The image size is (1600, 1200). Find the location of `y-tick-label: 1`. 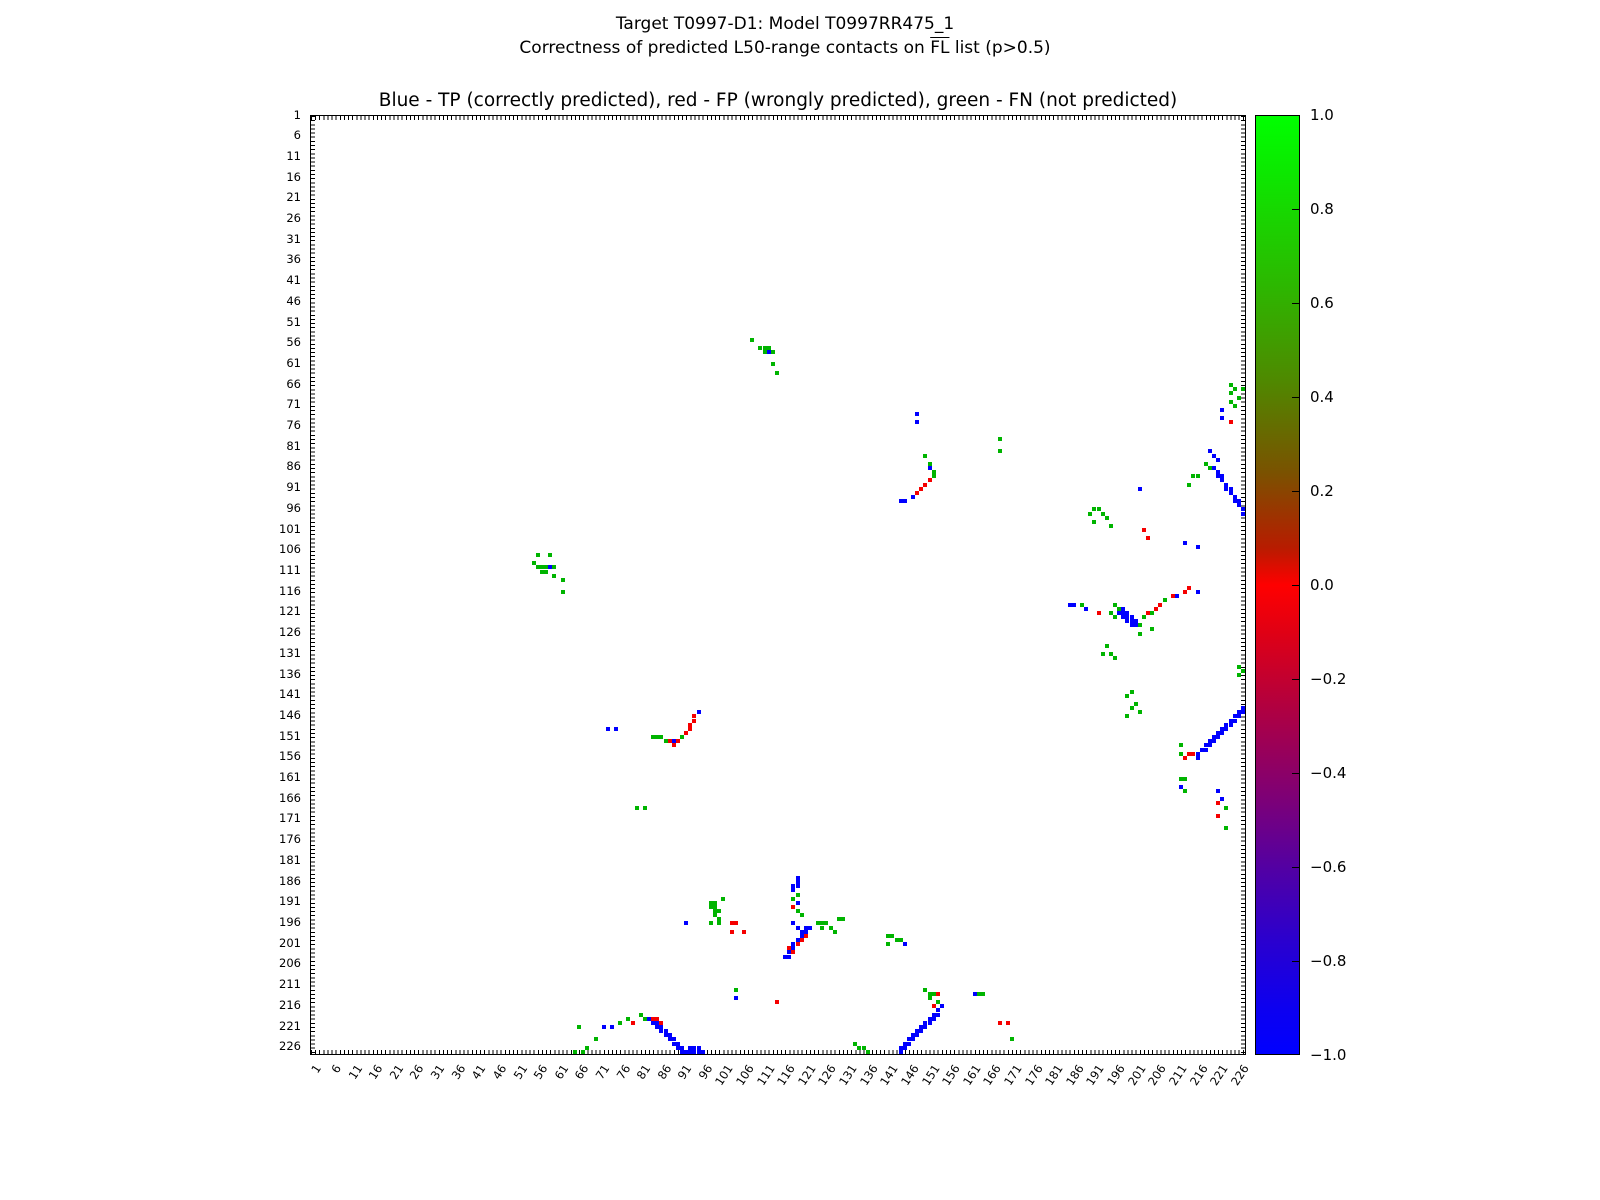

y-tick-label: 1 is located at coordinates (297, 114).